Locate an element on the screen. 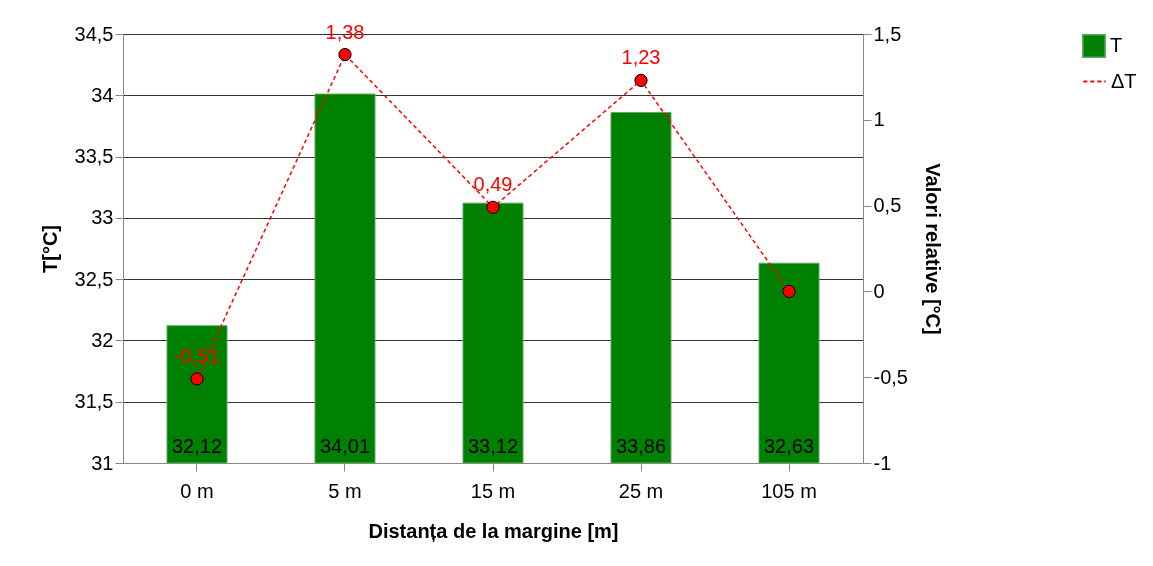  y2-tick-label: 1,5 is located at coordinates (887, 33).